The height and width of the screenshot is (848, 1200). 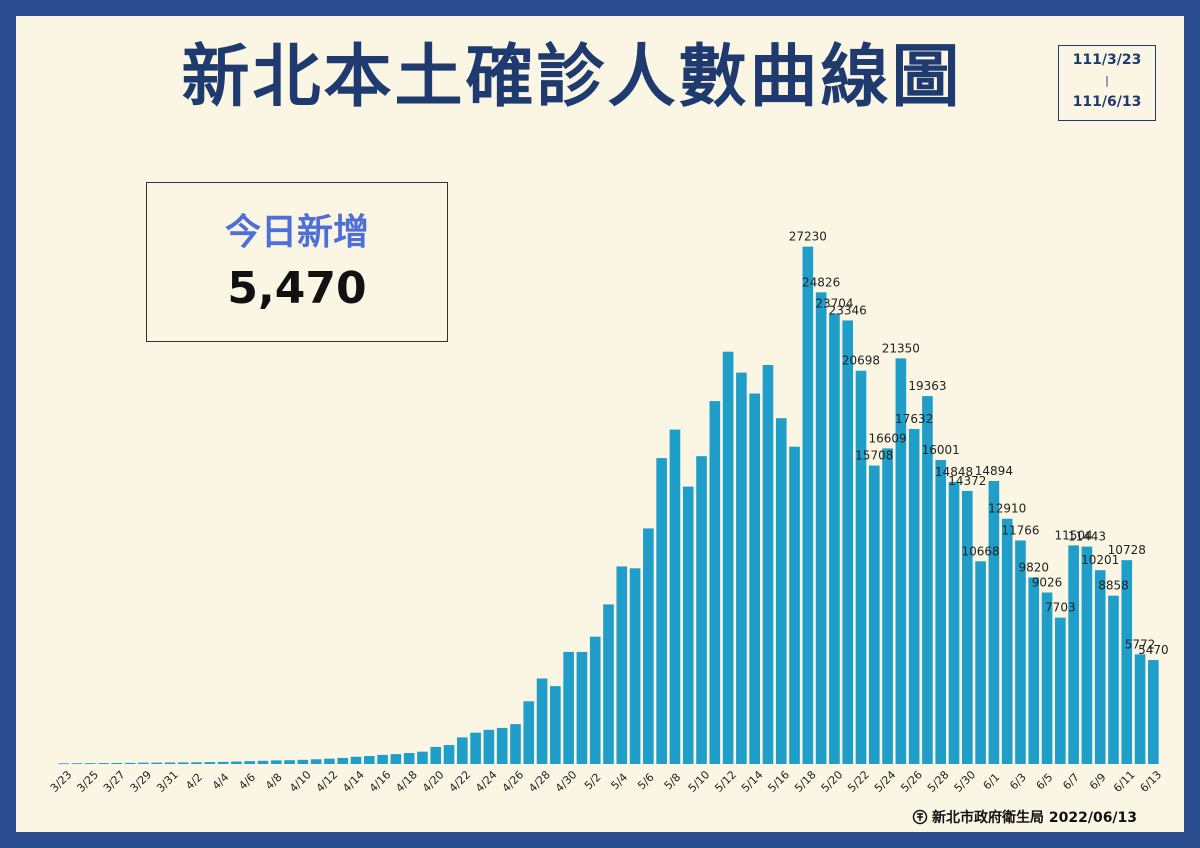 What do you see at coordinates (699, 781) in the screenshot?
I see `x-tick-5/10: 5/10` at bounding box center [699, 781].